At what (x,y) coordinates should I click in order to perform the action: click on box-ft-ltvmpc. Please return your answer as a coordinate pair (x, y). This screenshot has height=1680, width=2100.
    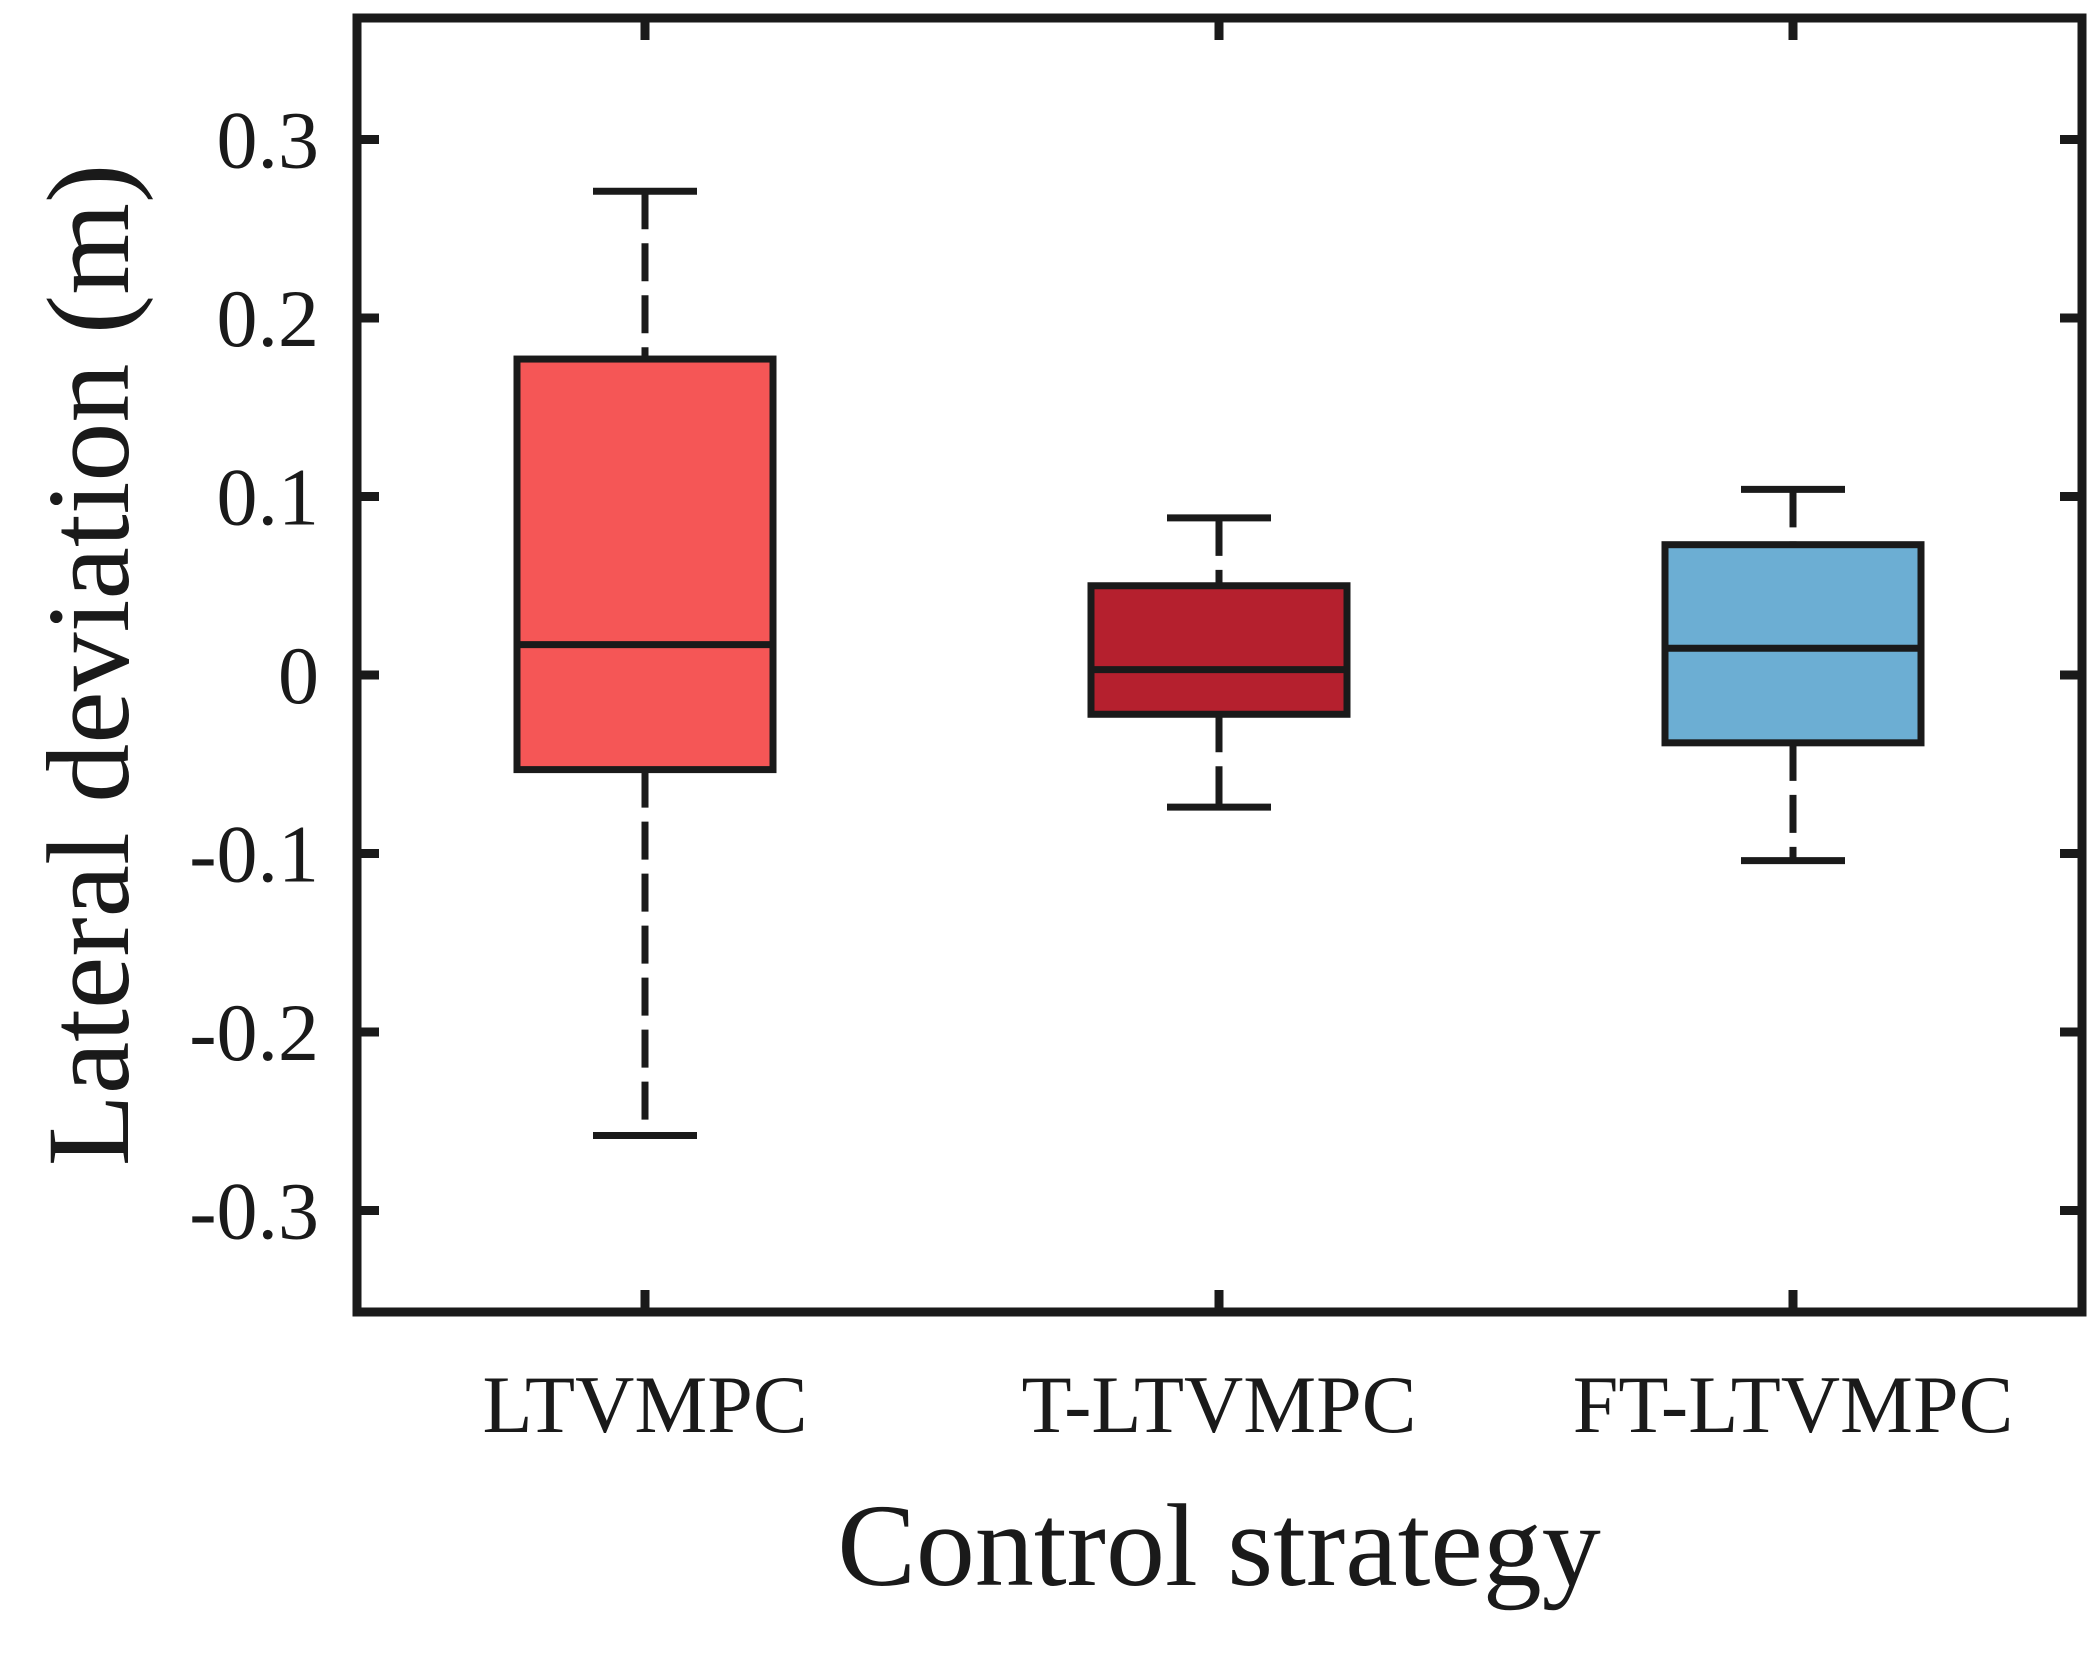
    Looking at the image, I should click on (1793, 675).